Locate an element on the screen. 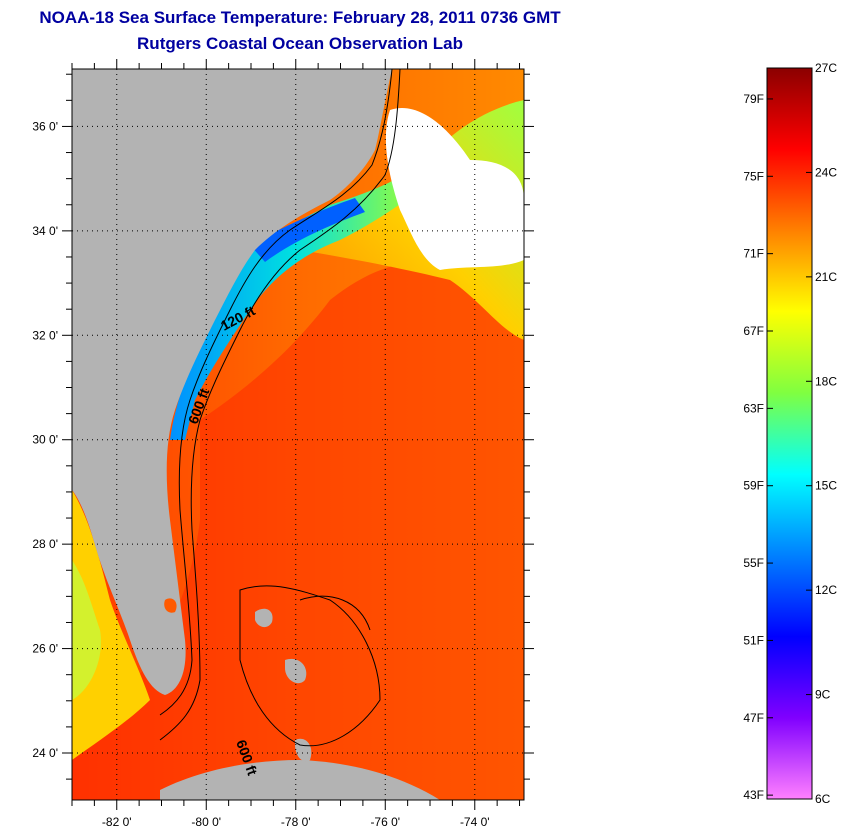 This screenshot has height=832, width=841. lat-tick-label: 34 0' is located at coordinates (45, 231).